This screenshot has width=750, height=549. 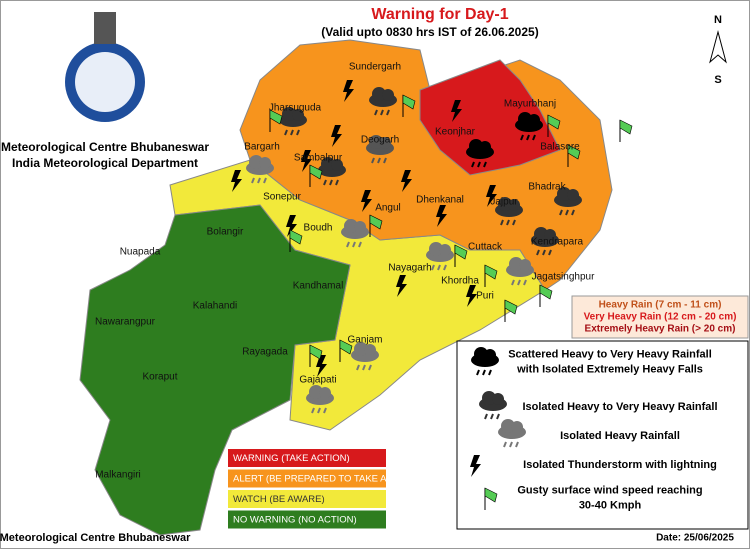 I want to click on district-label: Rayagada, so click(x=265, y=352).